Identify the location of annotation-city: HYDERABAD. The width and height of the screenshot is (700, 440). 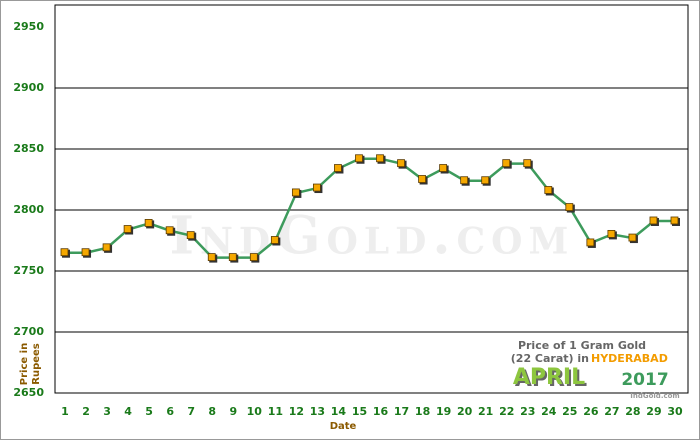
(629, 358).